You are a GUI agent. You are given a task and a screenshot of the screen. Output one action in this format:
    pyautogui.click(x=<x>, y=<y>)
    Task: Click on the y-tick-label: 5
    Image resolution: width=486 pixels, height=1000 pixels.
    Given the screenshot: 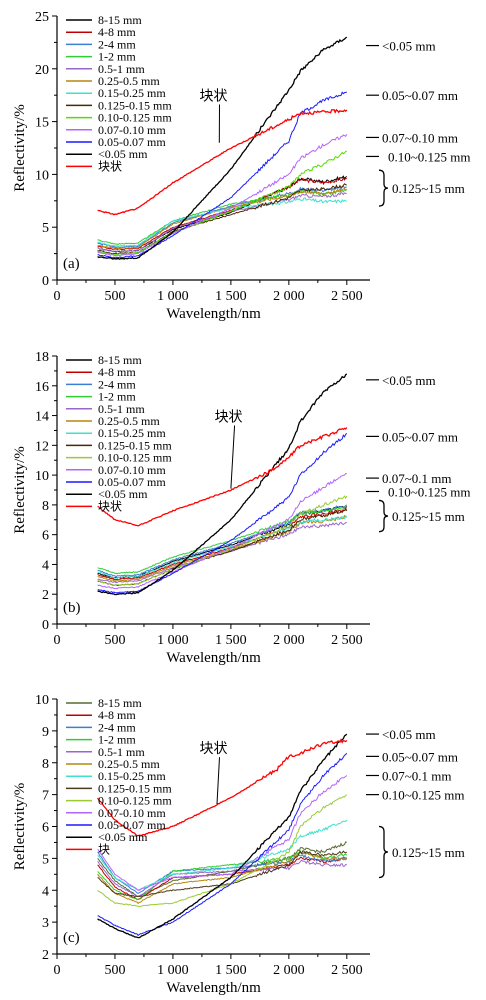 What is the action you would take?
    pyautogui.click(x=45, y=228)
    